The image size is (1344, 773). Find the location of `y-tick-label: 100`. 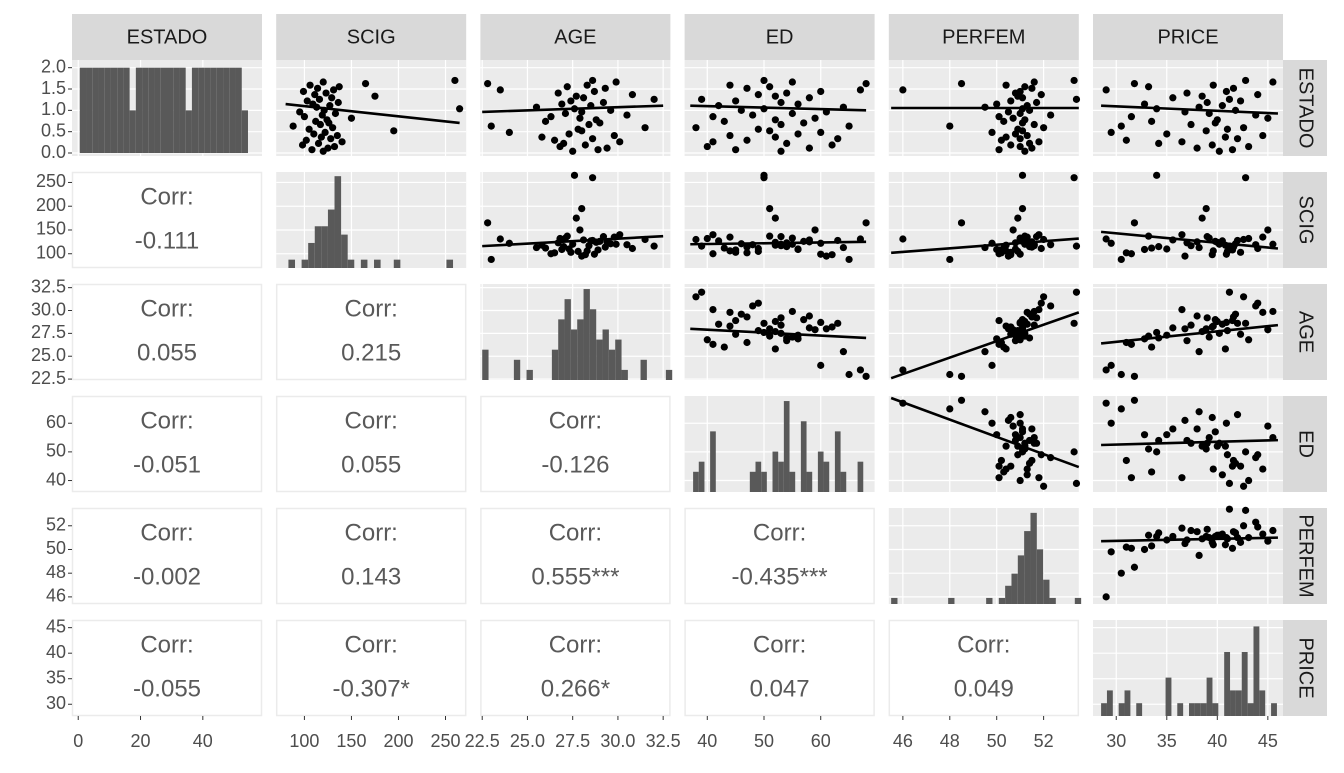

y-tick-label: 100 is located at coordinates (51, 252).